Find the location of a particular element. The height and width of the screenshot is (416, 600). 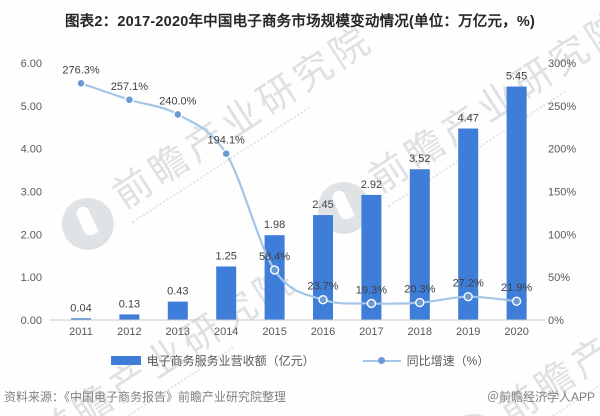

bar-value-label: 0.43 is located at coordinates (177, 292).